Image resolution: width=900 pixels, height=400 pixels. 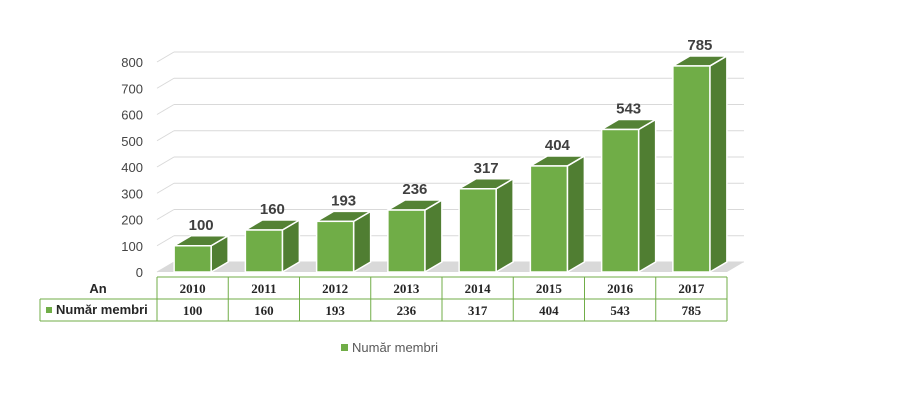 I want to click on data-label: 160, so click(x=272, y=209).